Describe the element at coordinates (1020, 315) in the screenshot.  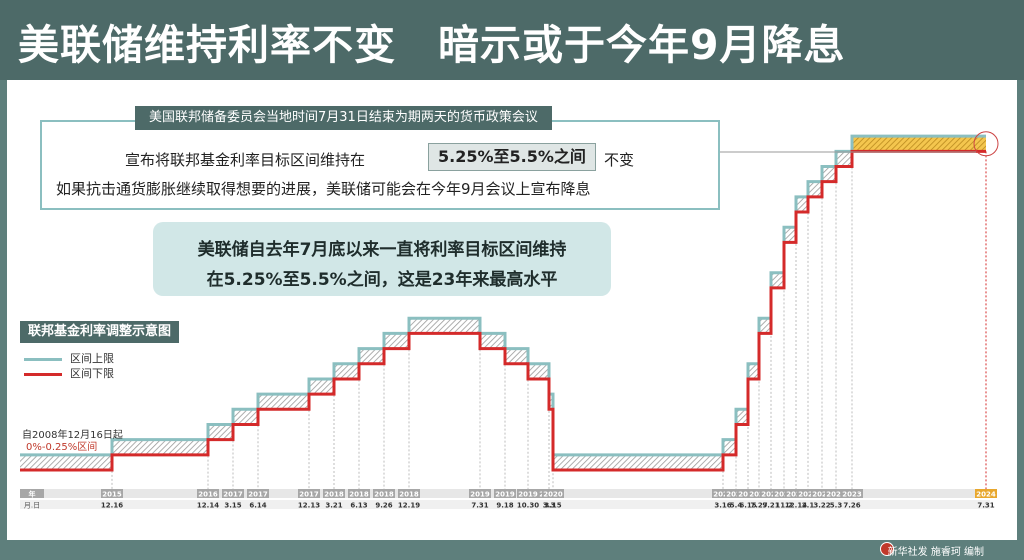
I see `right-border` at that location.